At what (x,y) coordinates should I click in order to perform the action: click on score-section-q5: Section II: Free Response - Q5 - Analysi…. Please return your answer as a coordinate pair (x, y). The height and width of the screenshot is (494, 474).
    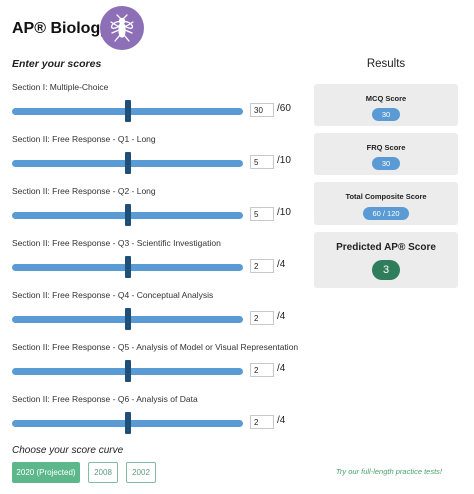
    Looking at the image, I should click on (157, 368).